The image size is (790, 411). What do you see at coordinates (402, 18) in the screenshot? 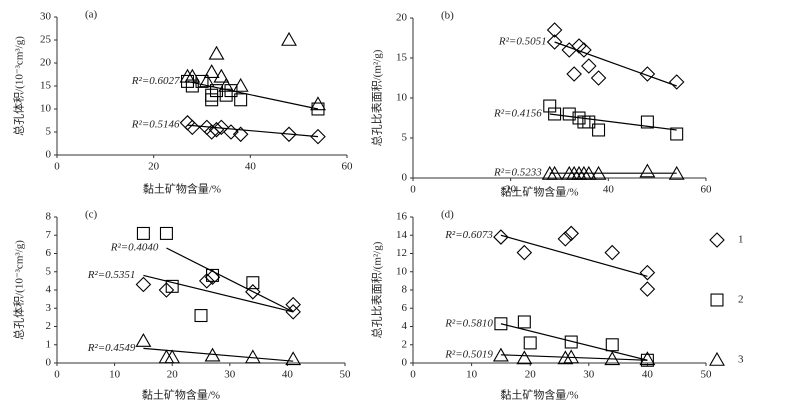
I see `y-tick-label: 20` at bounding box center [402, 18].